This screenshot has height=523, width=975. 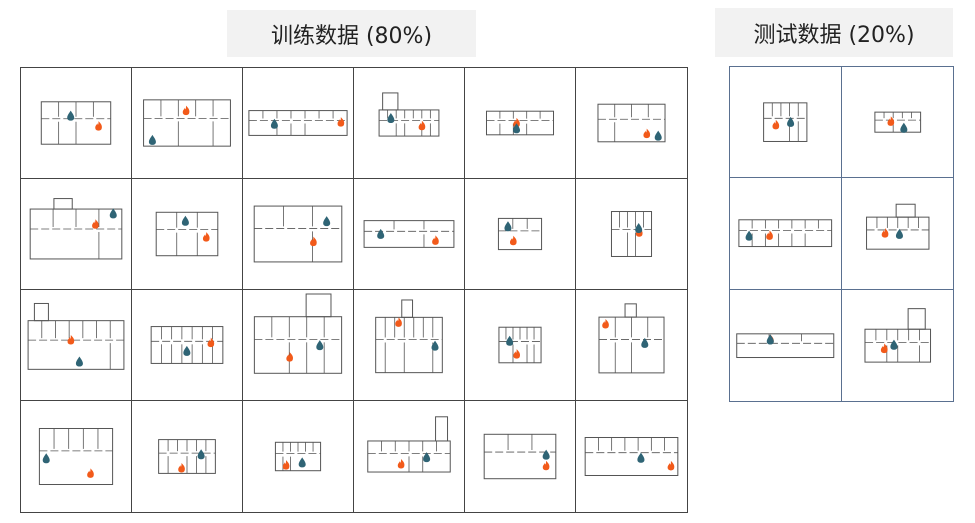 I want to click on train-data-title: 训练数据 (80%), so click(x=351, y=33).